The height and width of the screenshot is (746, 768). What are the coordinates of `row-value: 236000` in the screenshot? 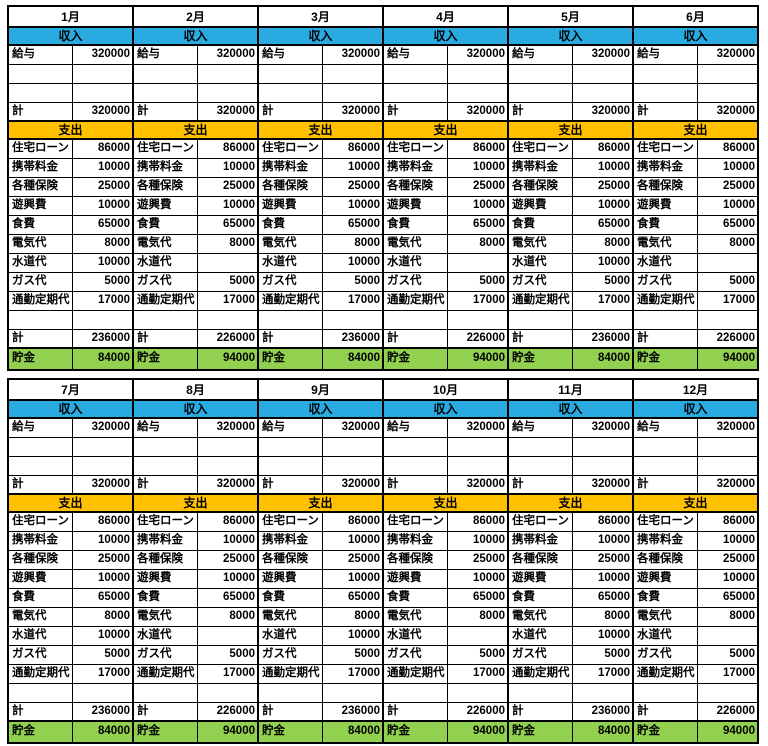 It's located at (610, 337).